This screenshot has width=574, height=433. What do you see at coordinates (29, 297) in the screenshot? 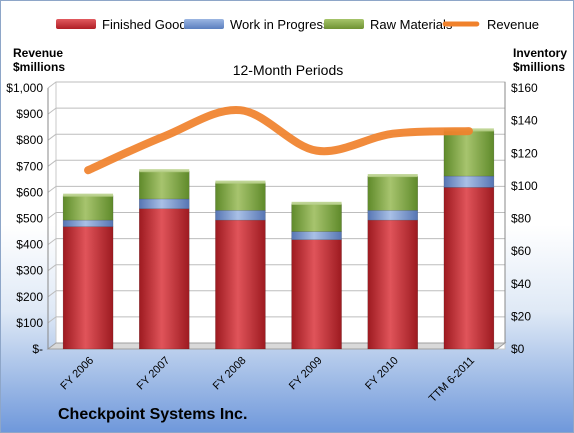
I see `left-tick-label: $200` at bounding box center [29, 297].